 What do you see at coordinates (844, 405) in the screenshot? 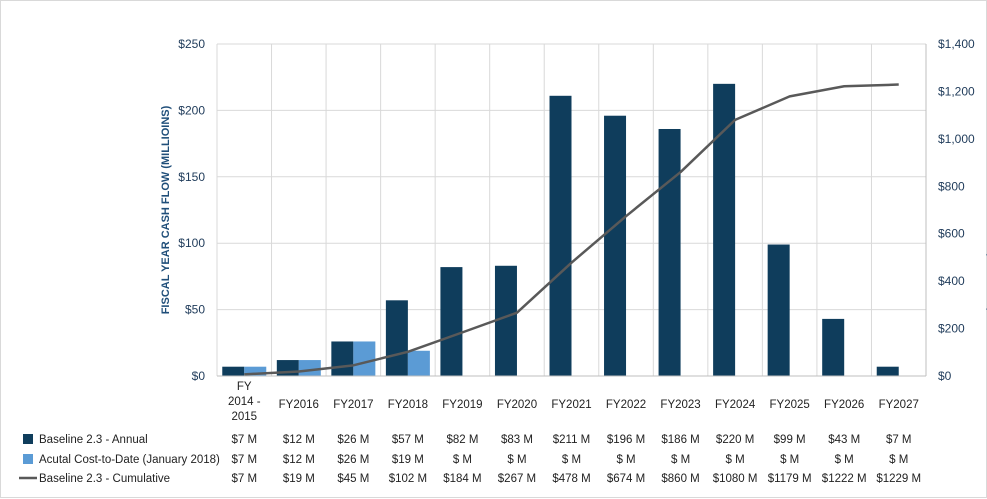
I see `x-category-label: FY2026` at bounding box center [844, 405].